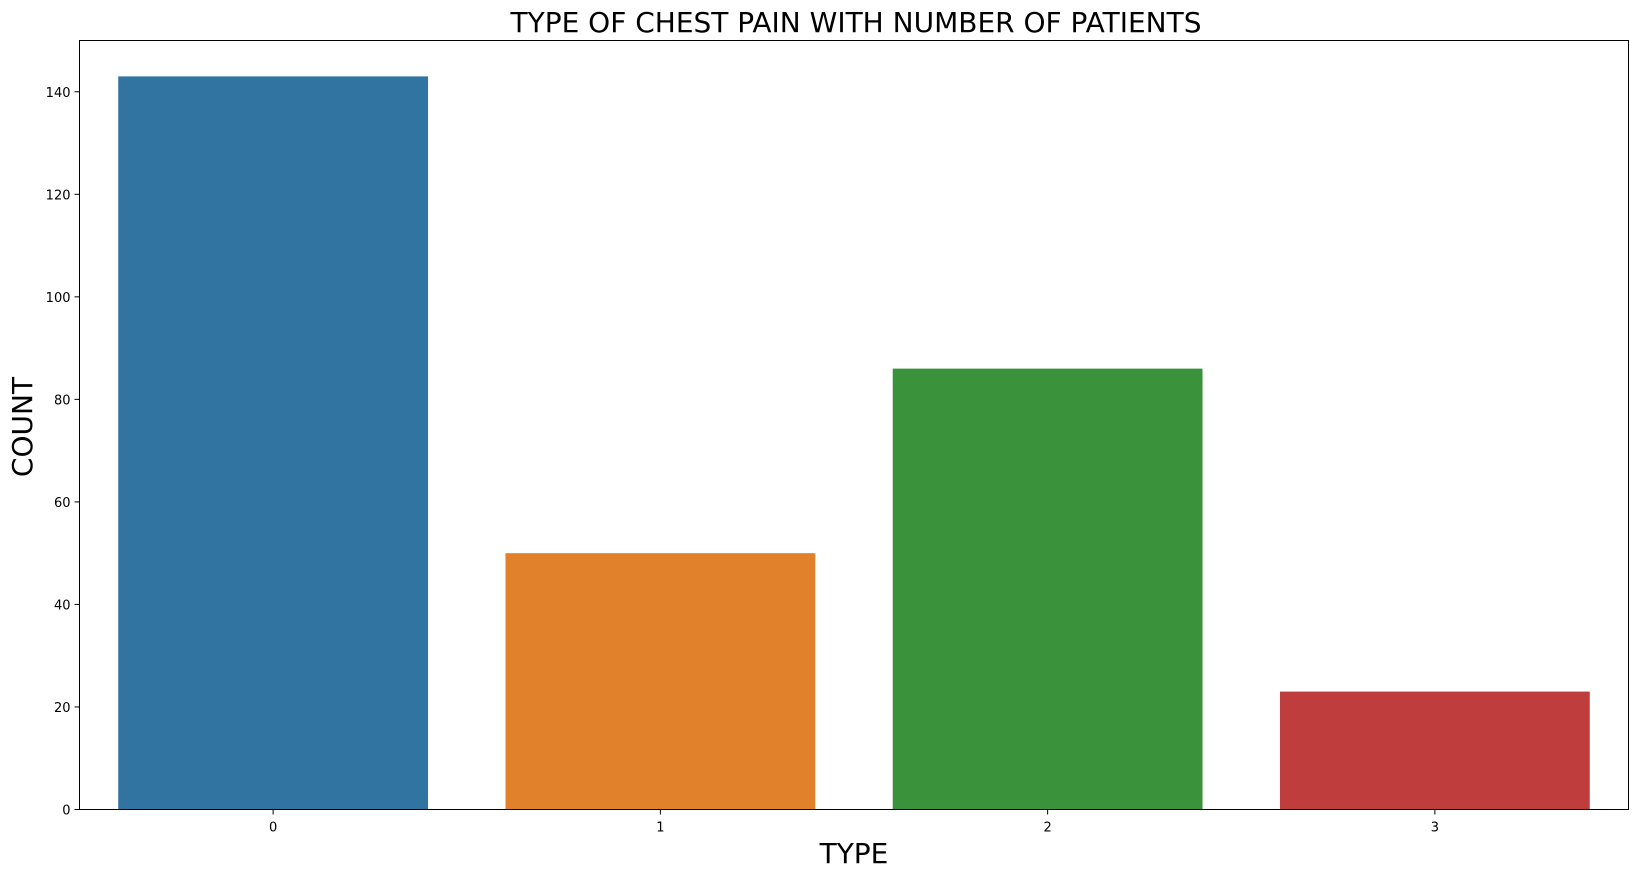 The height and width of the screenshot is (877, 1639). I want to click on x-tick-label: 3, so click(1435, 828).